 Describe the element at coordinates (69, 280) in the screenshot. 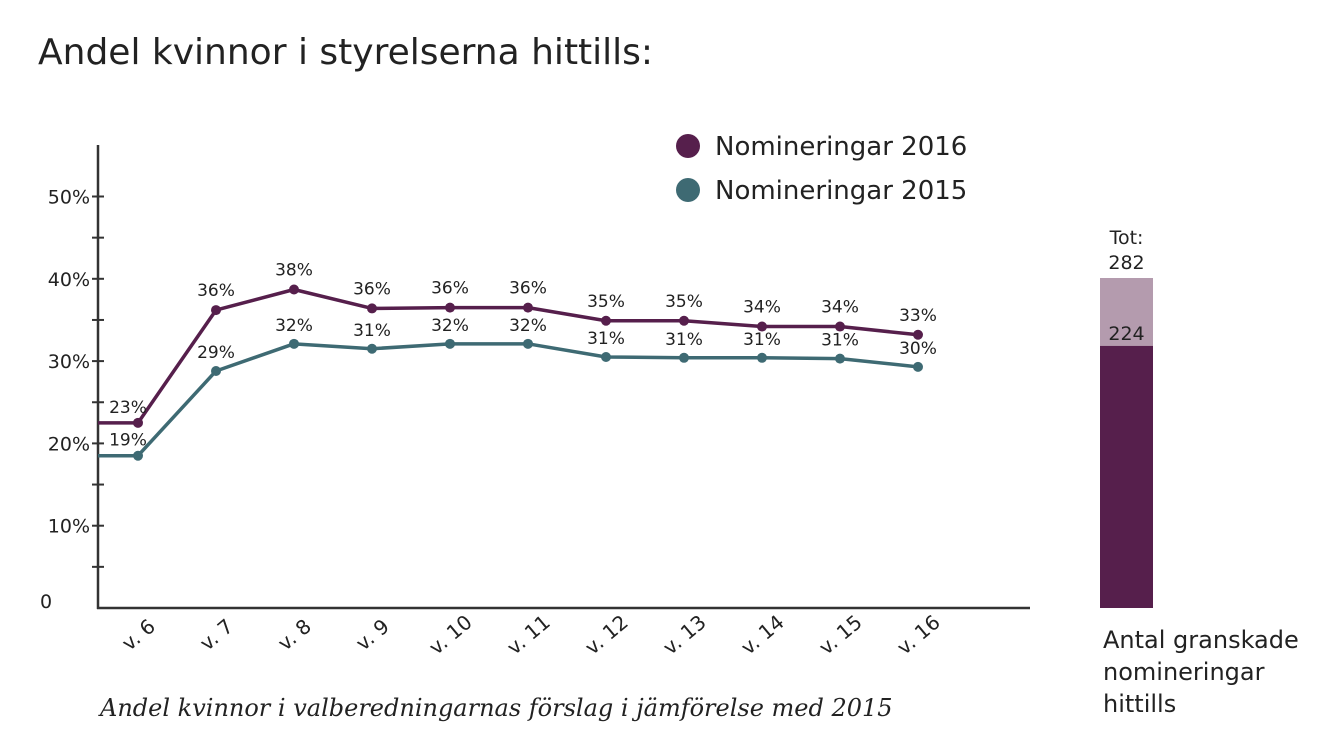

I see `y-tick-label: 40%` at that location.